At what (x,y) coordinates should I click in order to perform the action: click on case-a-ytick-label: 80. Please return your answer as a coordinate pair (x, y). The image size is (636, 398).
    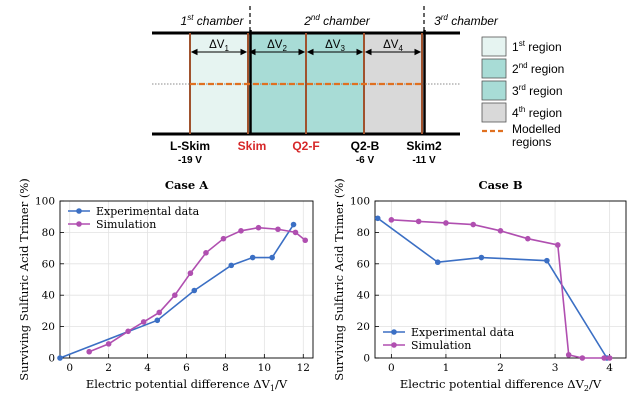
    Looking at the image, I should click on (48, 233).